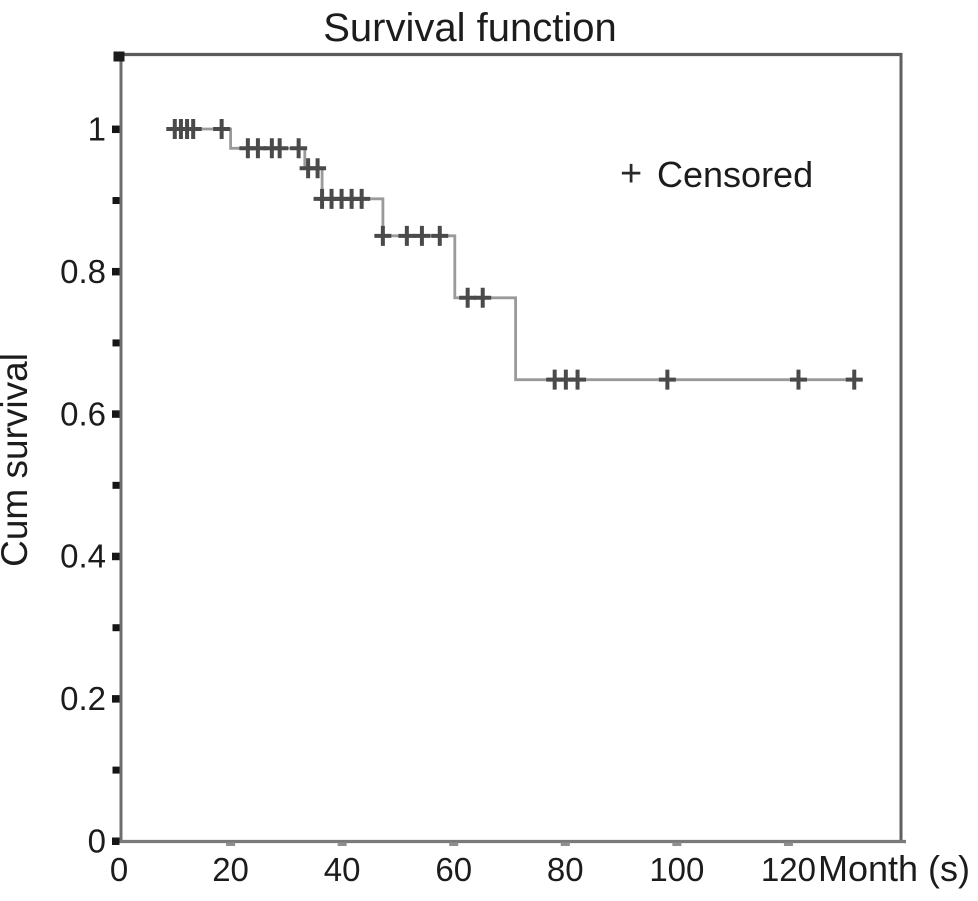 This screenshot has width=978, height=901. Describe the element at coordinates (342, 869) in the screenshot. I see `x-tick-label: 40` at that location.